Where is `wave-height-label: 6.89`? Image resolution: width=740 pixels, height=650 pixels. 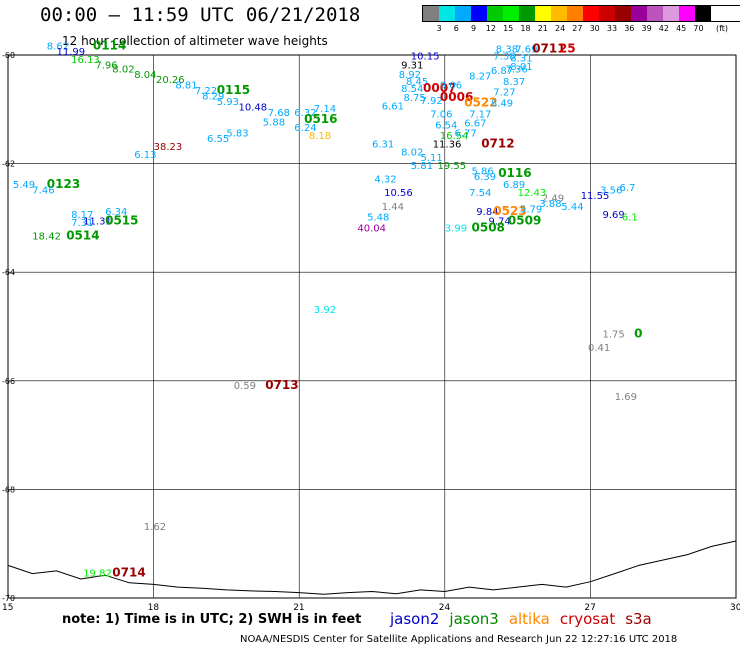 wave-height-label: 6.89 is located at coordinates (514, 185).